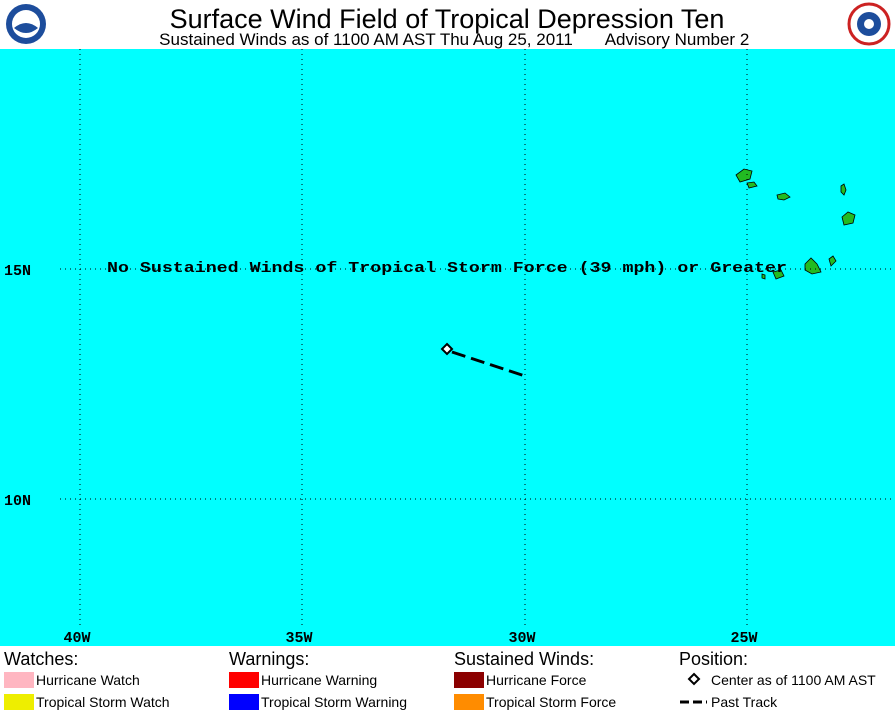  I want to click on storm-center, so click(447, 349).